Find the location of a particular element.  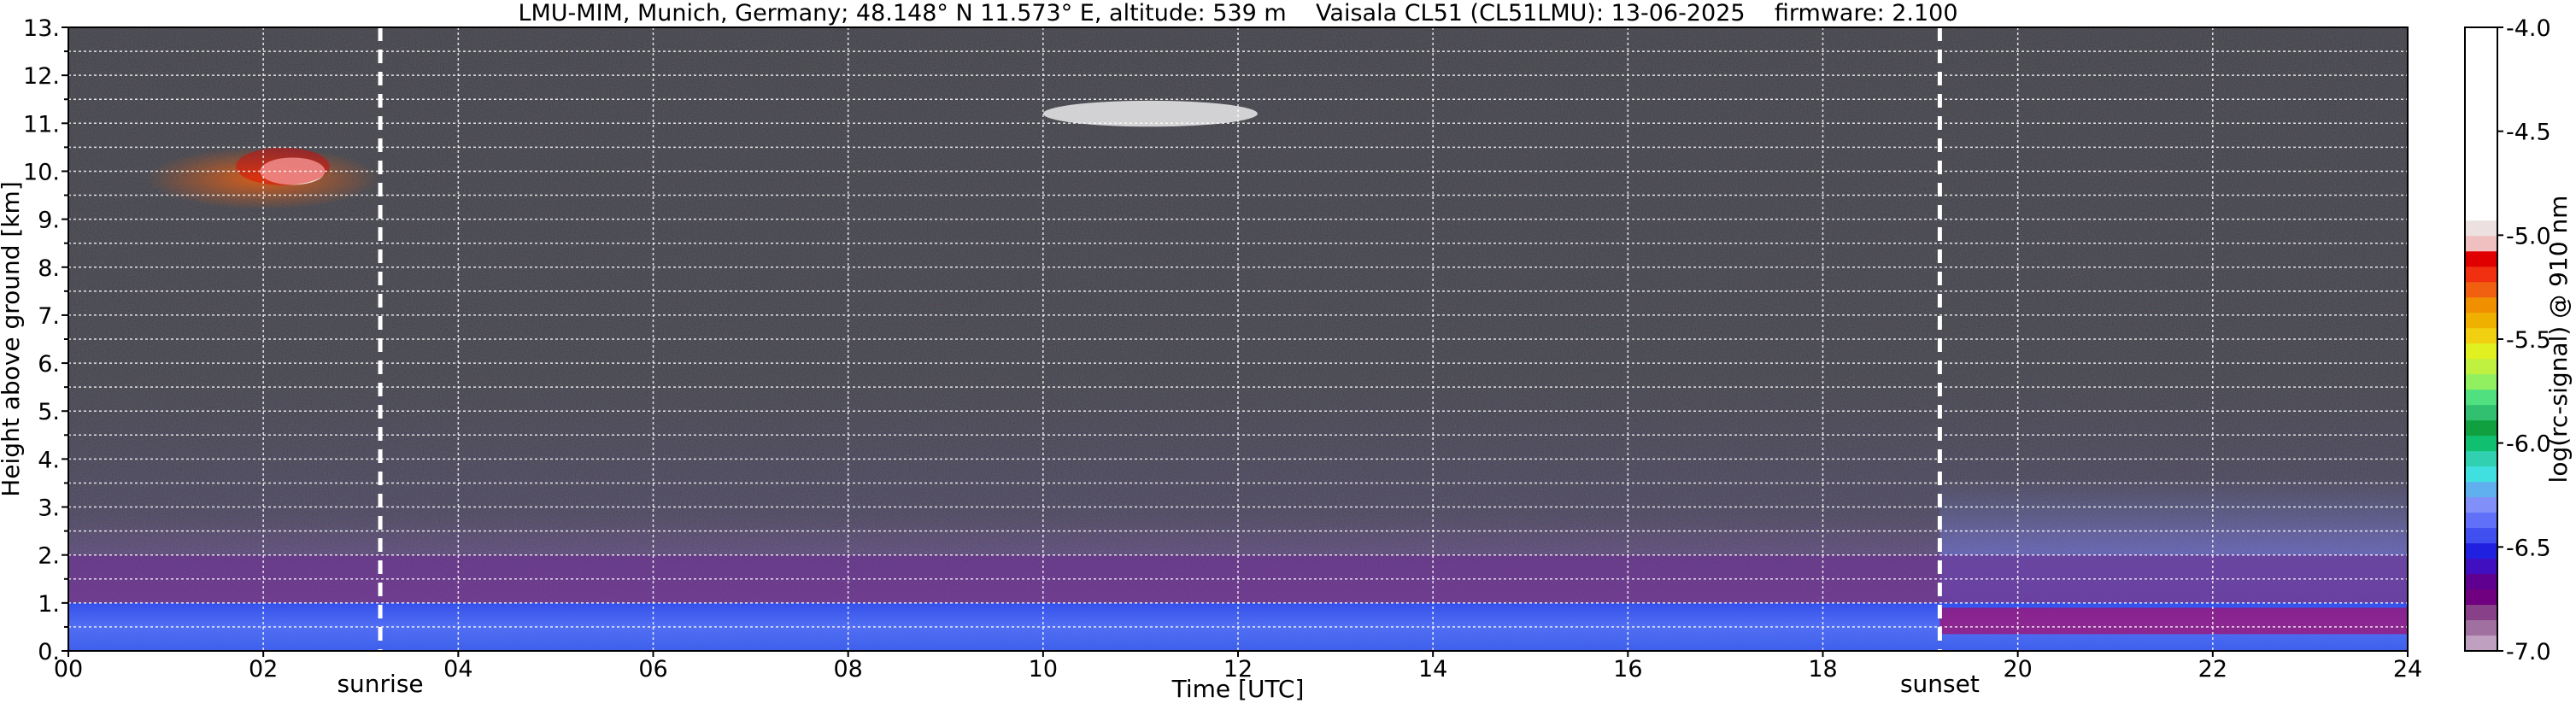

colorbar-tick-label: -7.0 is located at coordinates (2528, 652).